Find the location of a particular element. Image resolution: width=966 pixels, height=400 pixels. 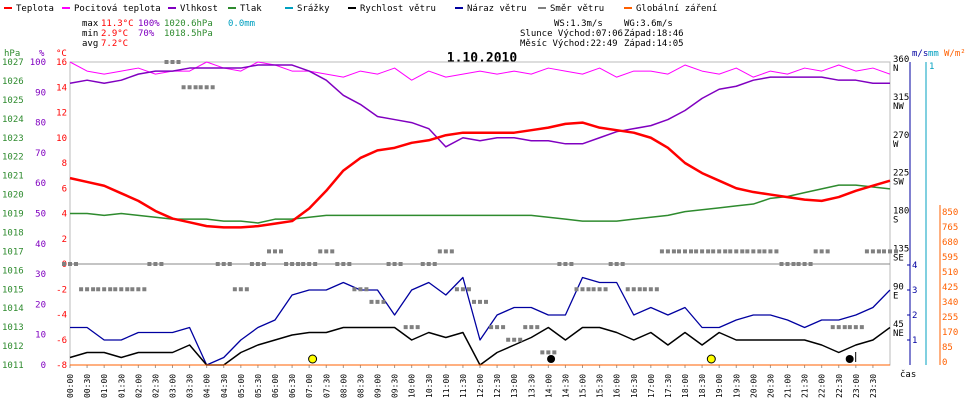

ytick-hpa: 1015 is located at coordinates (13, 290).